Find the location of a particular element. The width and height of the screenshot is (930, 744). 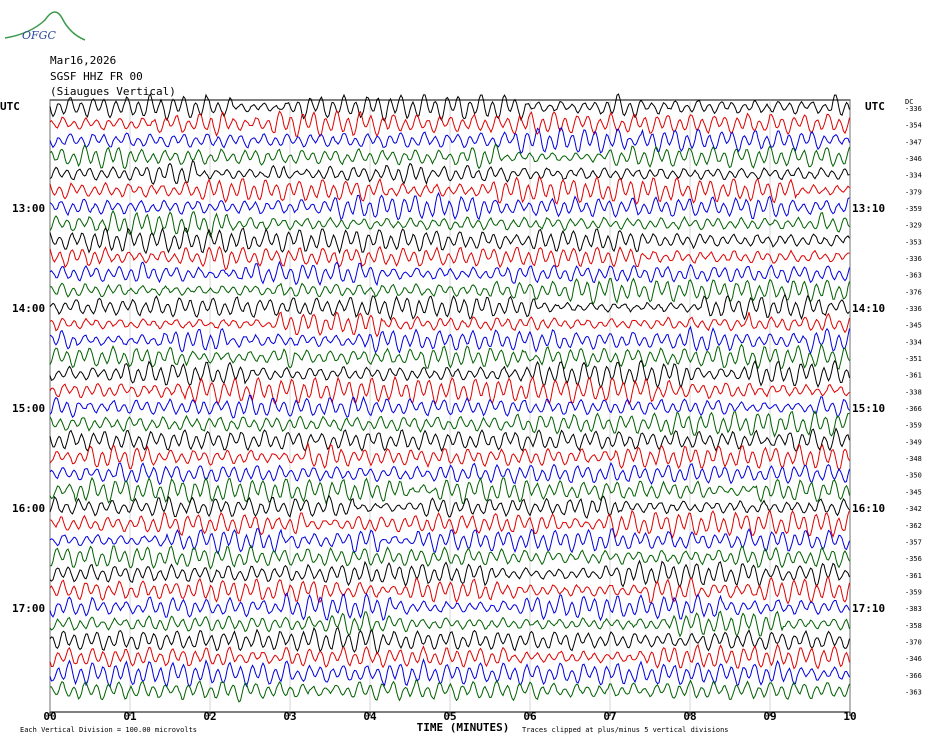

dc-offset-label: -329 is located at coordinates (913, 226).